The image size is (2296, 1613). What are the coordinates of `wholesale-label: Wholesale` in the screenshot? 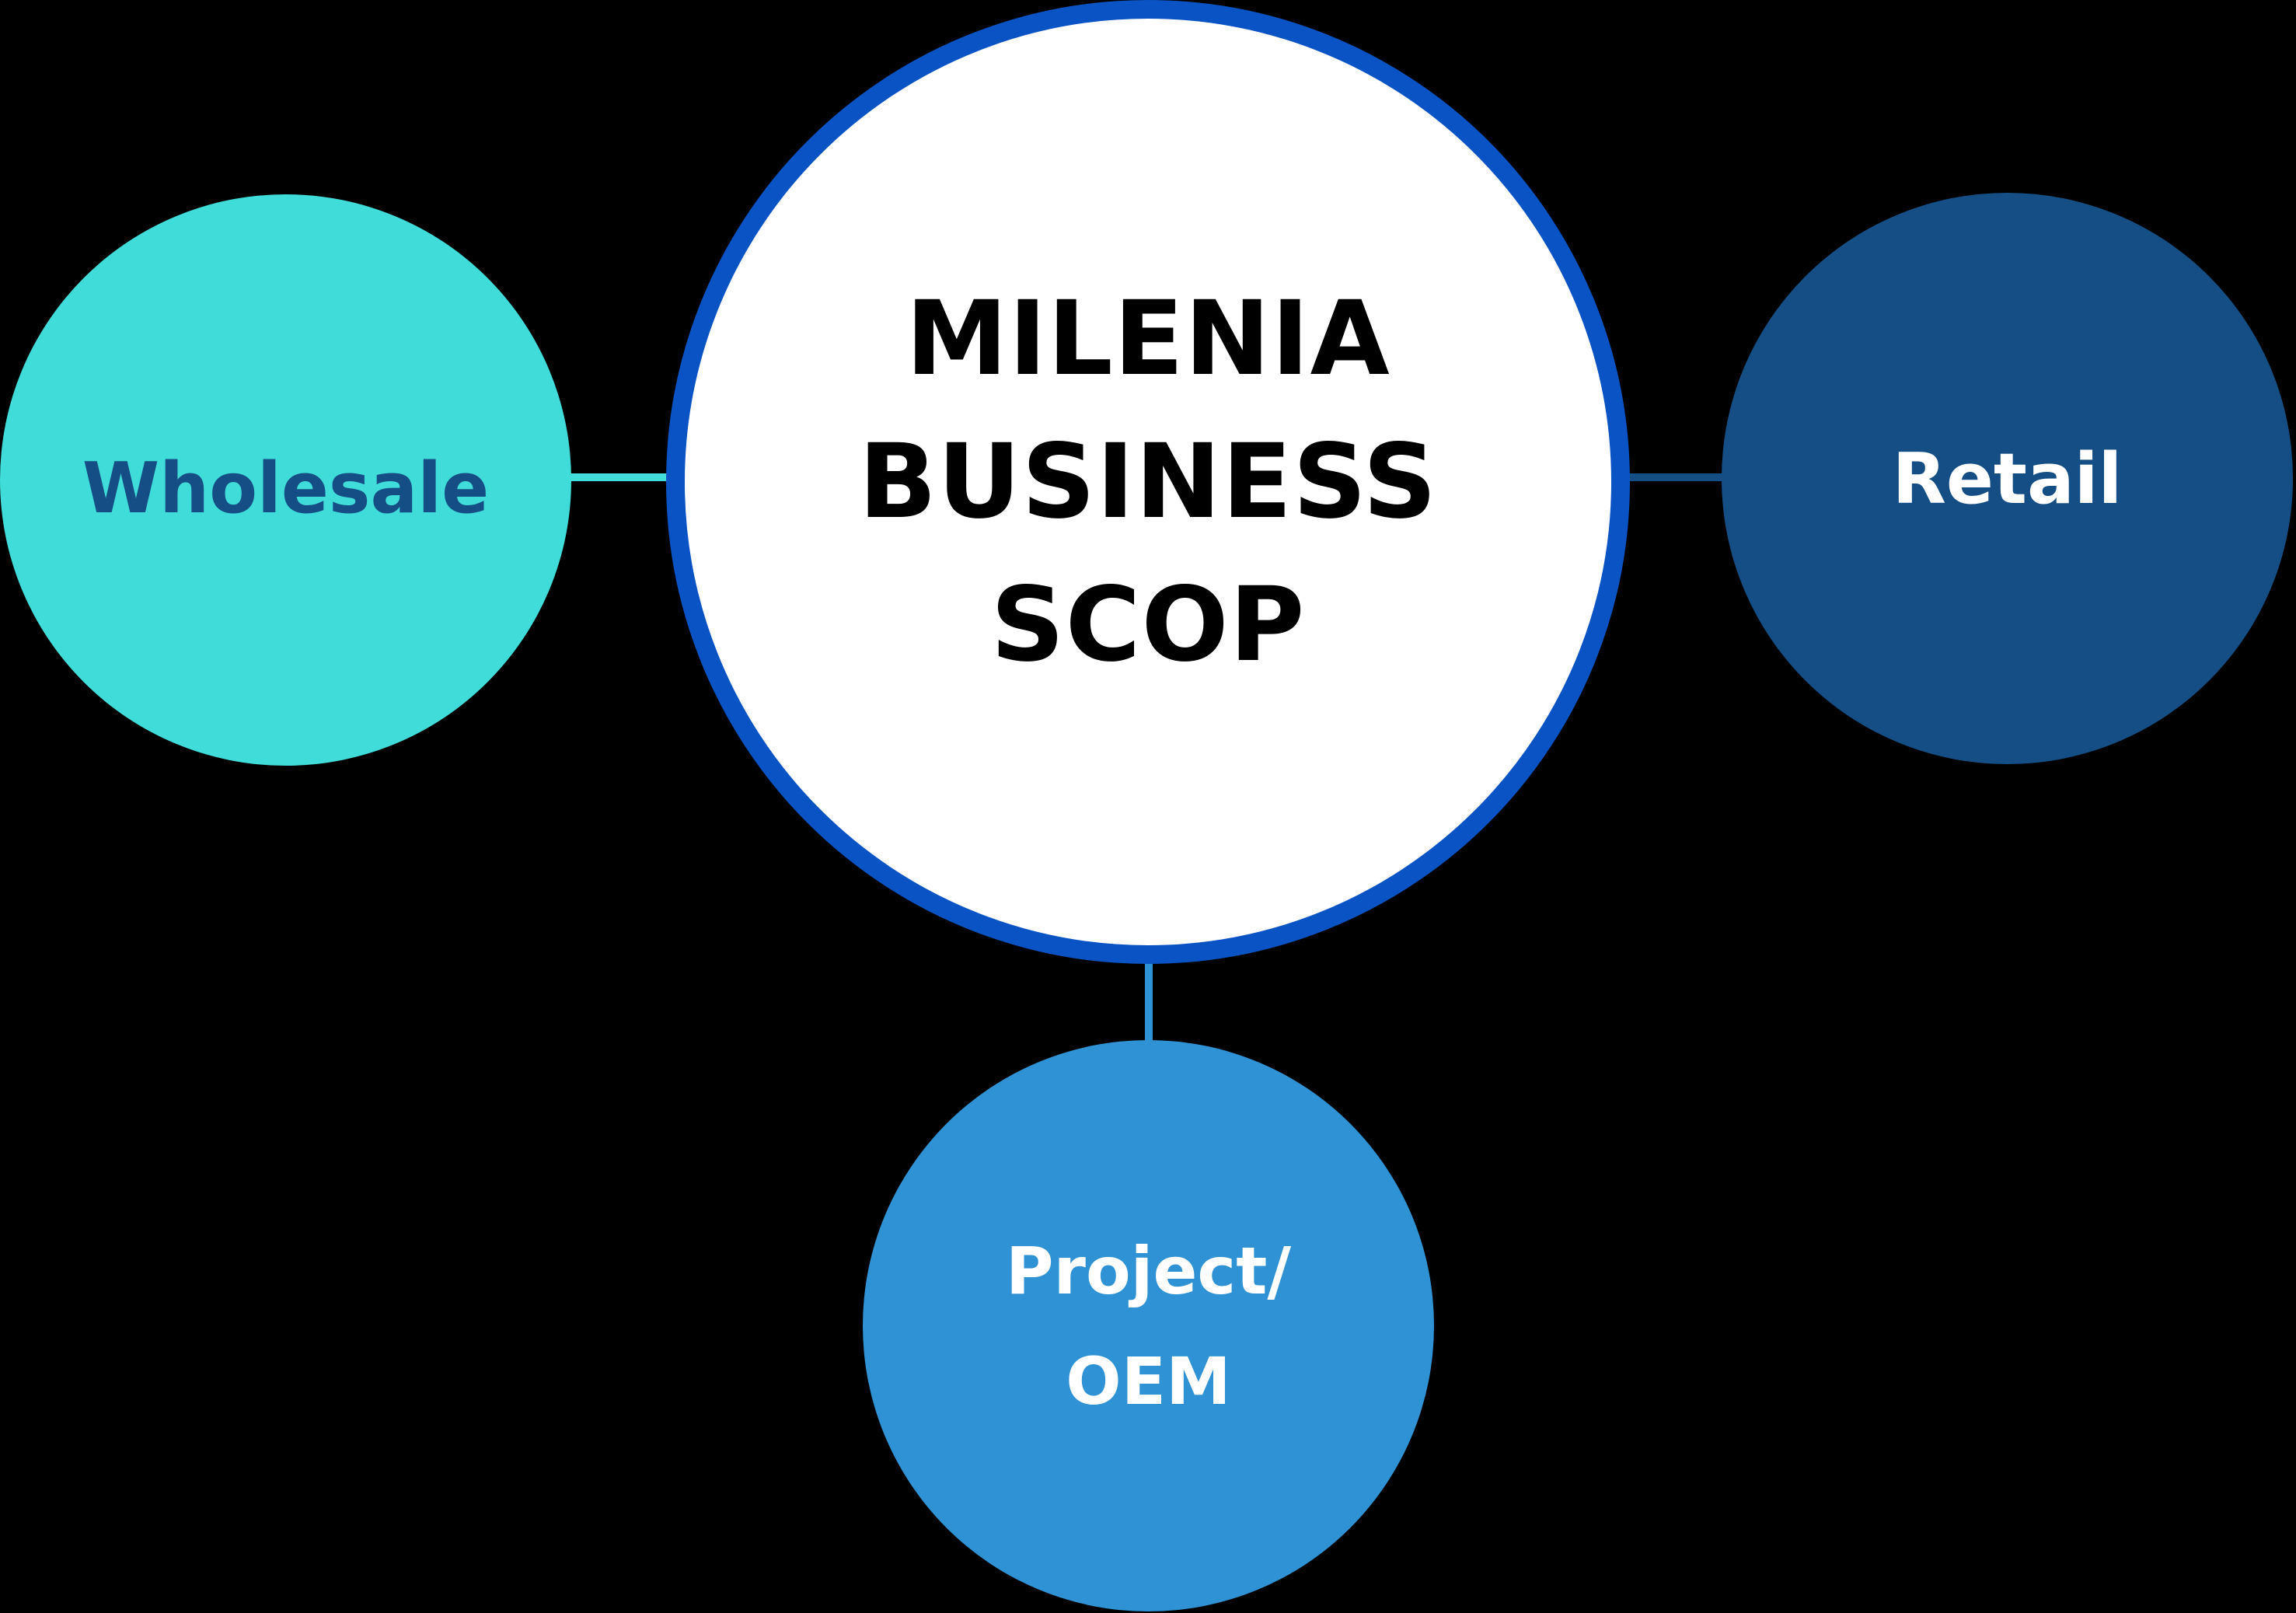 It's located at (286, 488).